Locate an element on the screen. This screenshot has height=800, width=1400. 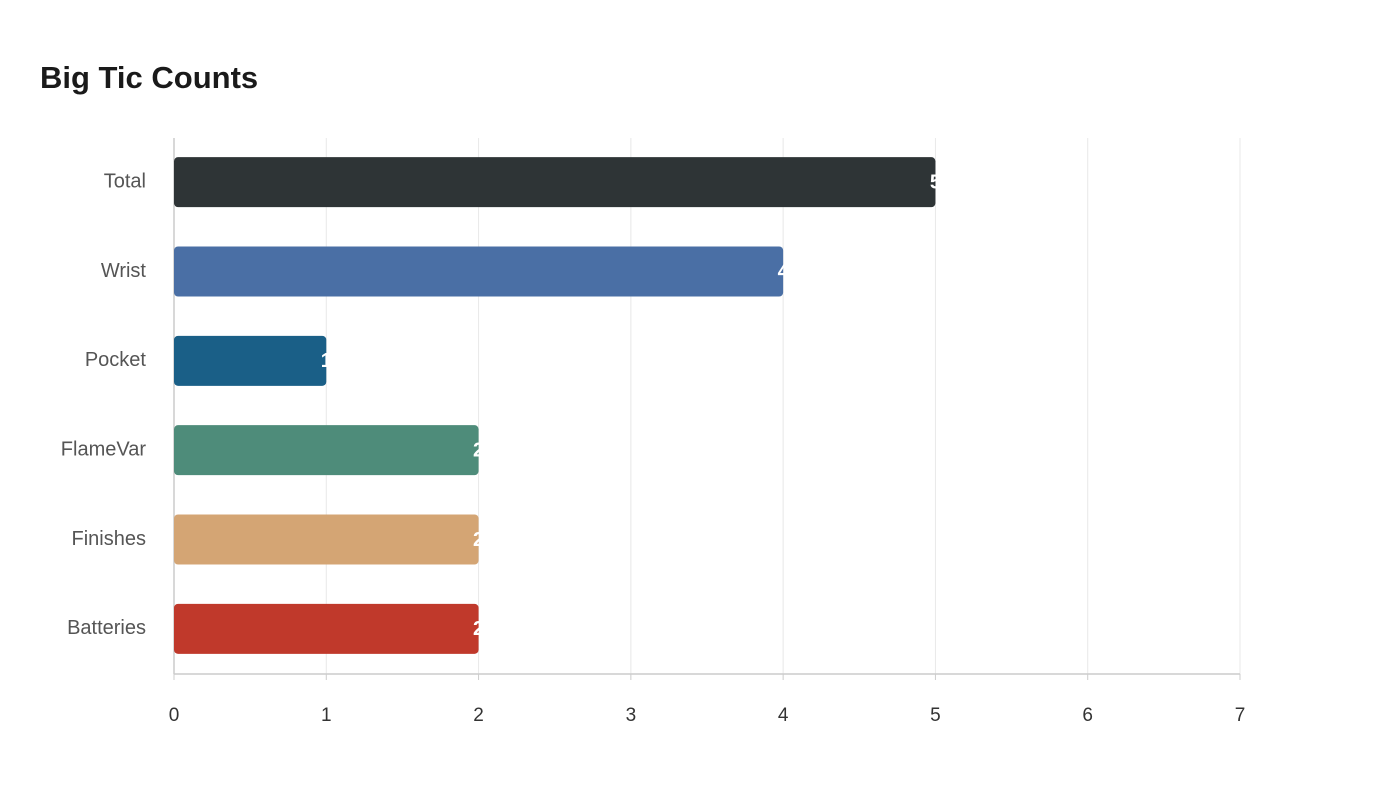
x-tick-label: 0 is located at coordinates (174, 715).